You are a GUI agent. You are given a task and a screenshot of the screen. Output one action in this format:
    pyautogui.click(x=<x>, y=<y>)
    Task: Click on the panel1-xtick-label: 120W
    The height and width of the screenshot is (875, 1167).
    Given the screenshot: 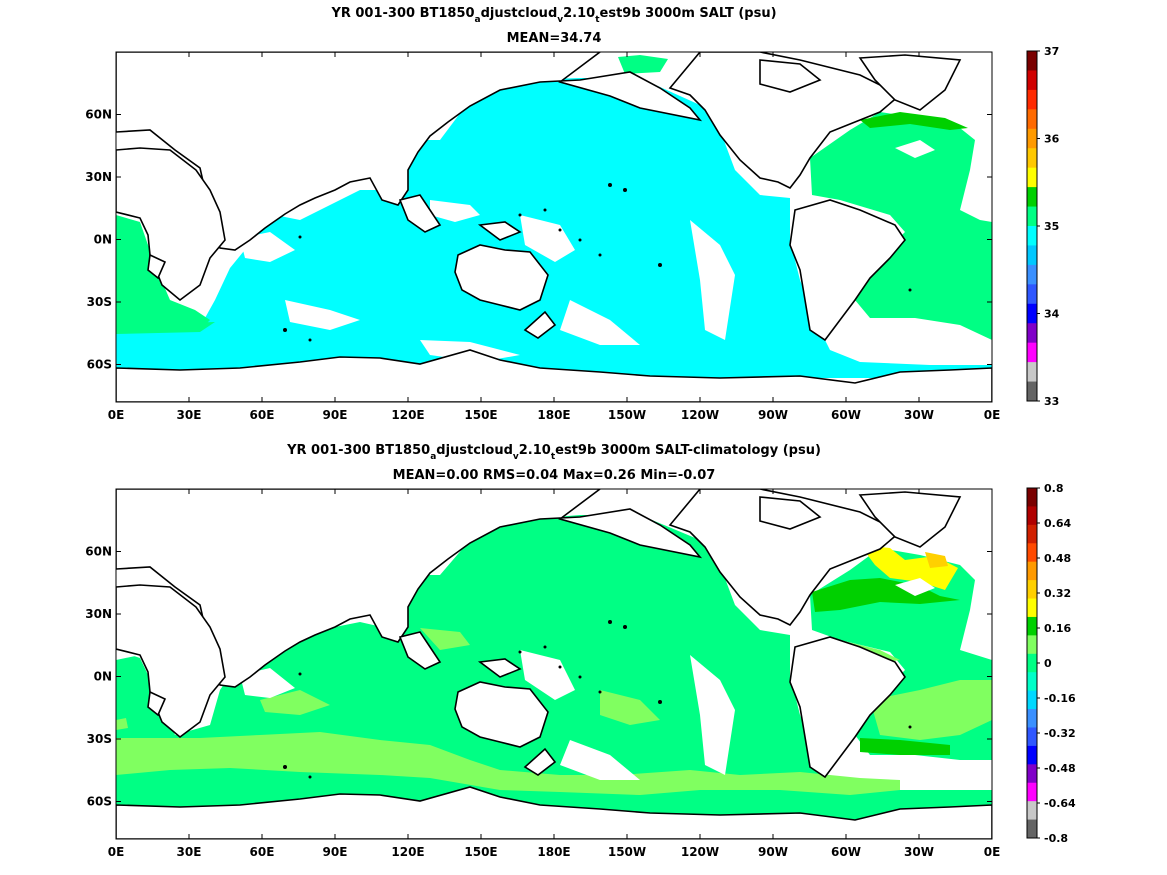 What is the action you would take?
    pyautogui.click(x=700, y=415)
    